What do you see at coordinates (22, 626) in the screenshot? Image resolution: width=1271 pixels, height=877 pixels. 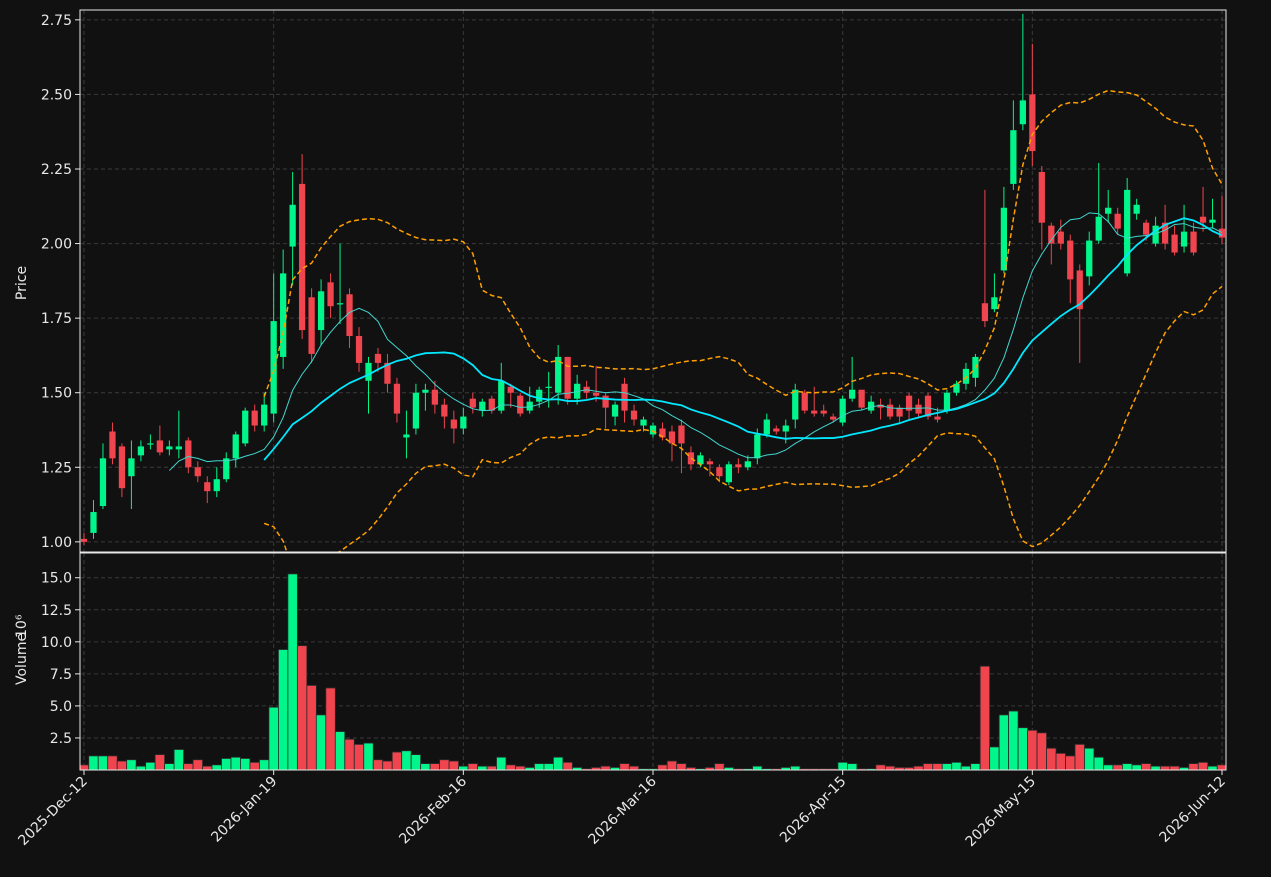 I see `volume-scale-label: 10⁶` at bounding box center [22, 626].